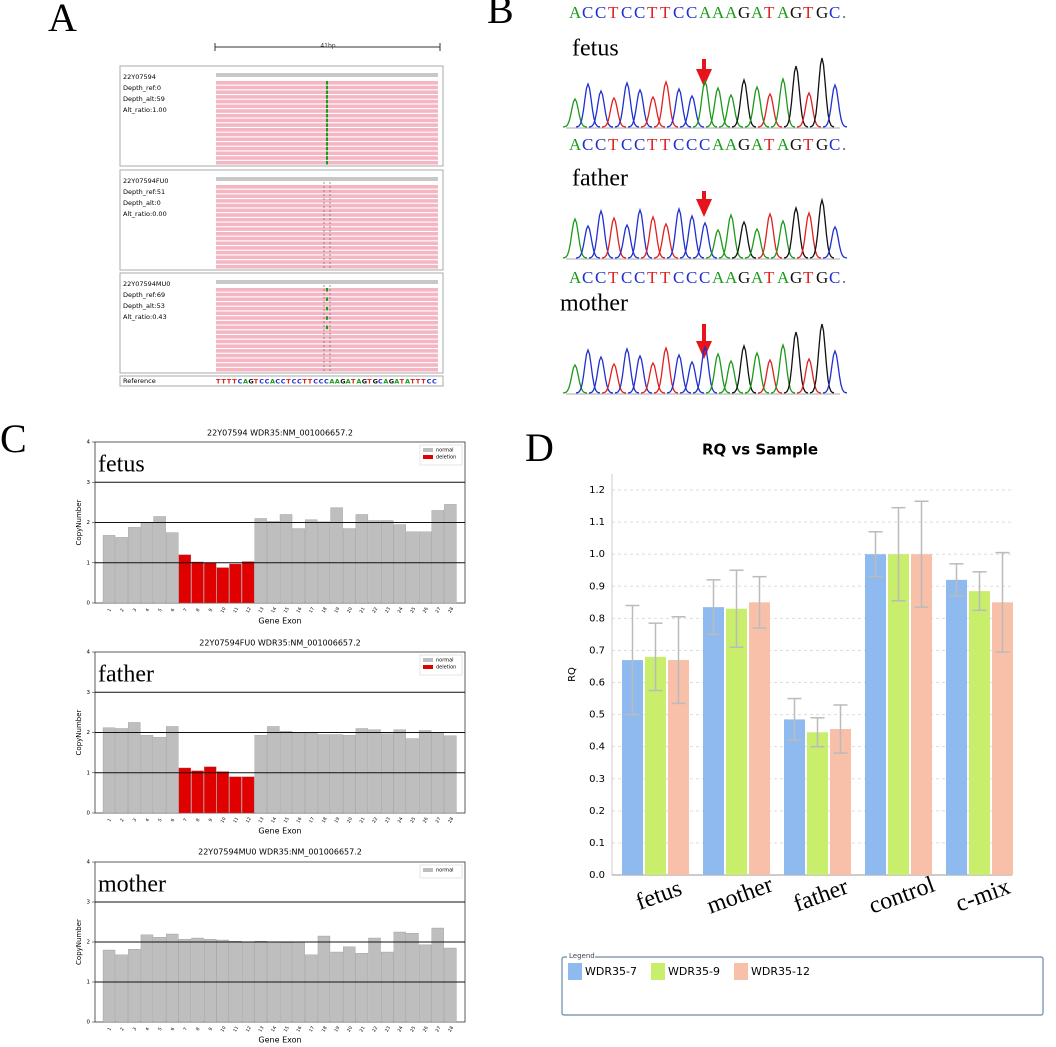 The width and height of the screenshot is (1056, 1047). Describe the element at coordinates (451, 610) in the screenshot. I see `x-tick-label: 28` at that location.